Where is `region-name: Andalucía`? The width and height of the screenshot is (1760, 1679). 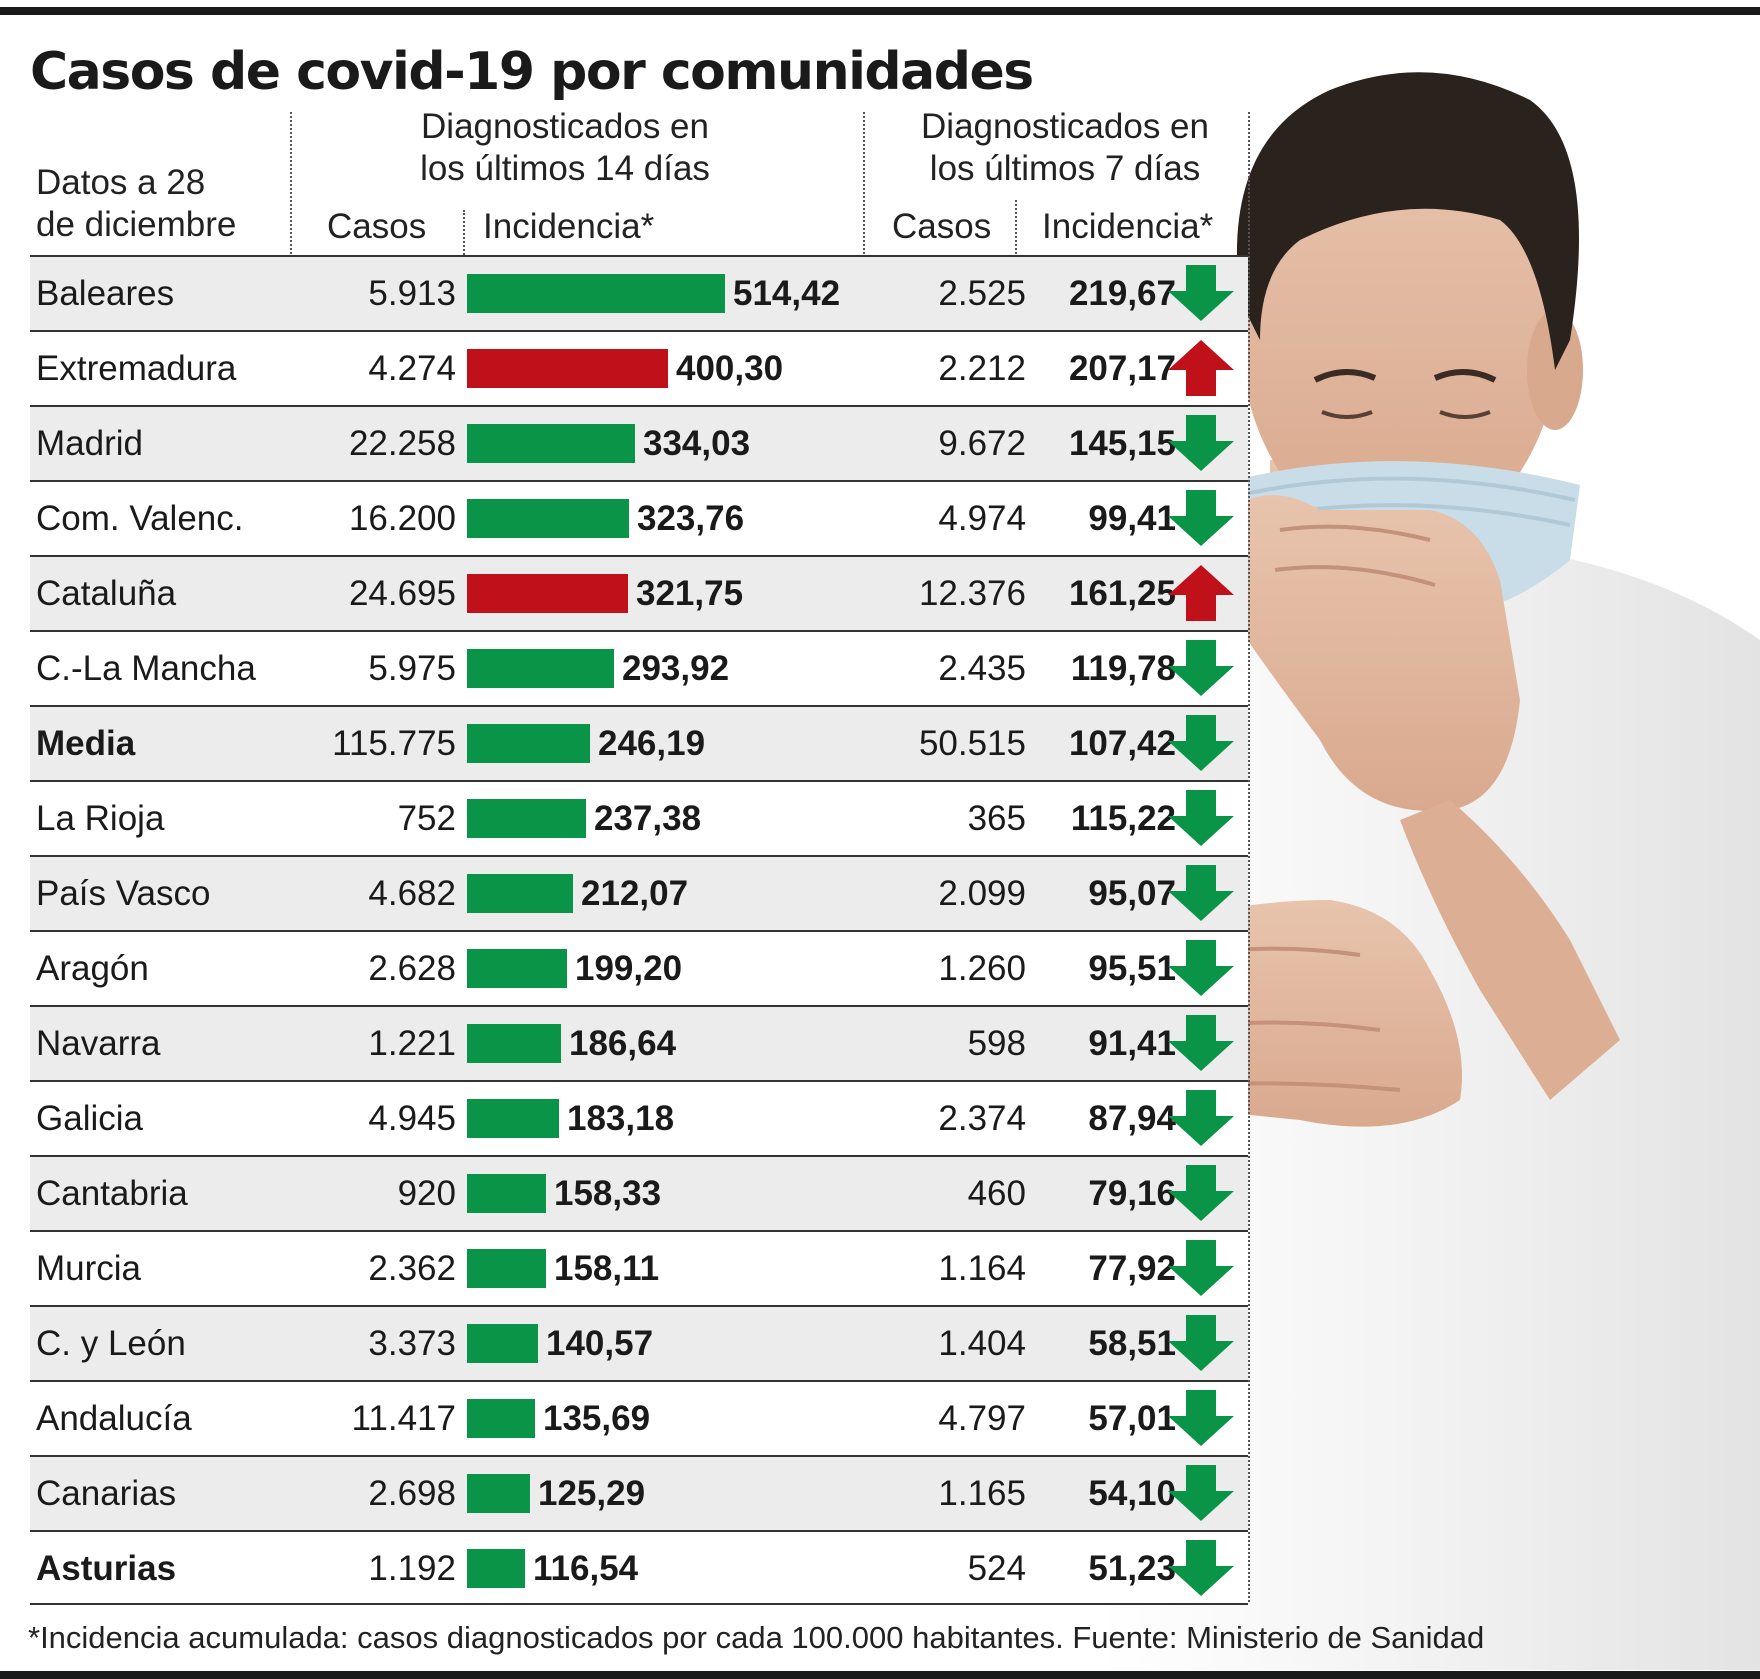 region-name: Andalucía is located at coordinates (114, 1418).